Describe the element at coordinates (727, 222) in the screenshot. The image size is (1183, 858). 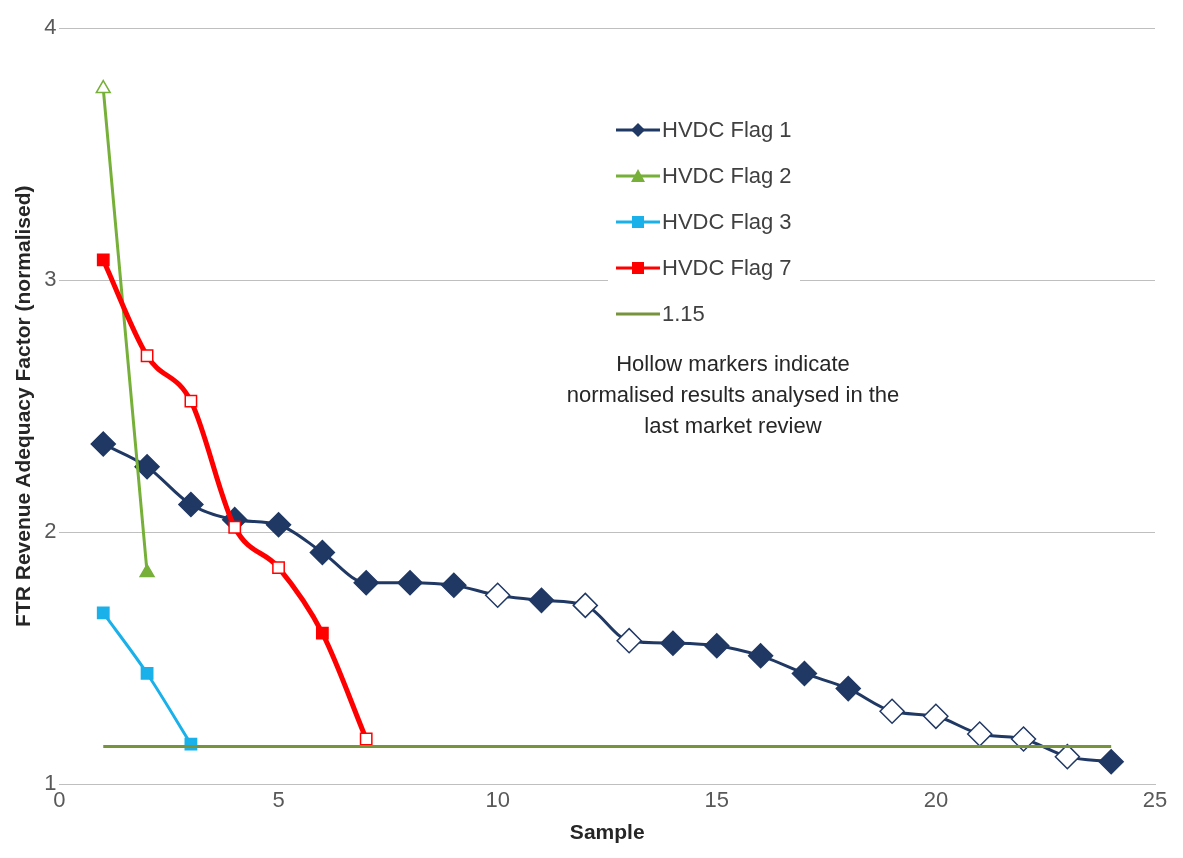
I see `legend-label: HVDC Flag 3` at that location.